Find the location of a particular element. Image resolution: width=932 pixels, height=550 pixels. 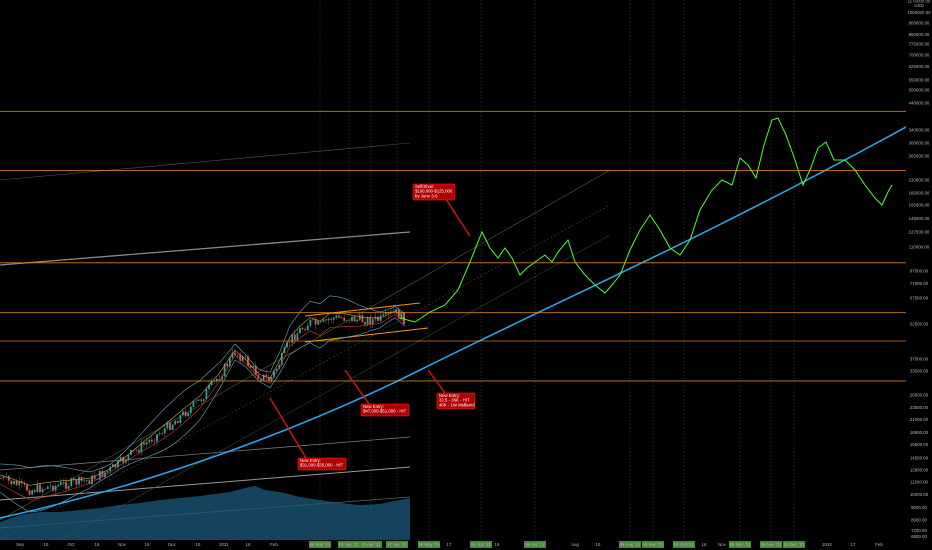

axis-unit: USD is located at coordinates (918, 5).